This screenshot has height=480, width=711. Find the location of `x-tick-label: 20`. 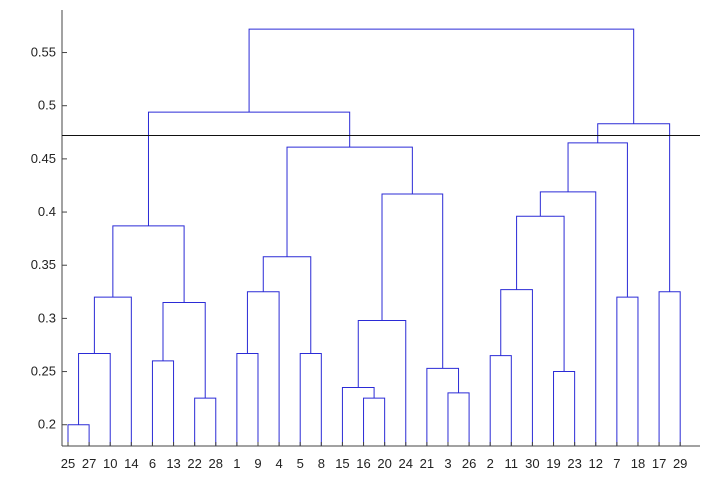

x-tick-label: 20 is located at coordinates (384, 463).